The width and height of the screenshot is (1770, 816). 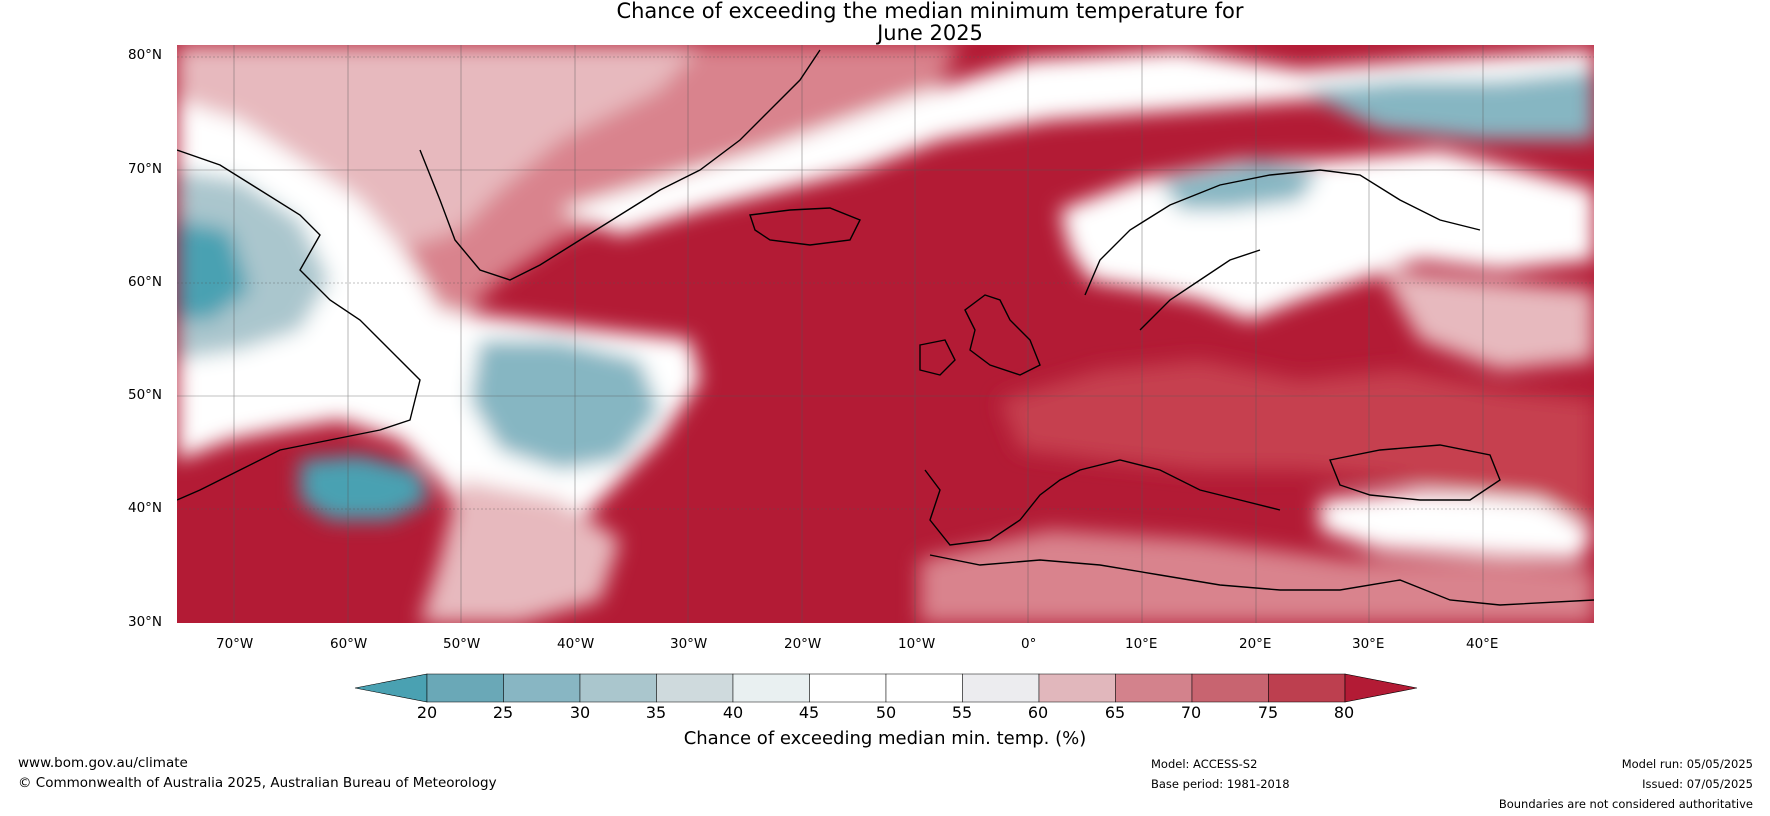 What do you see at coordinates (1447, 105) in the screenshot?
I see `barents-blue-zone` at bounding box center [1447, 105].